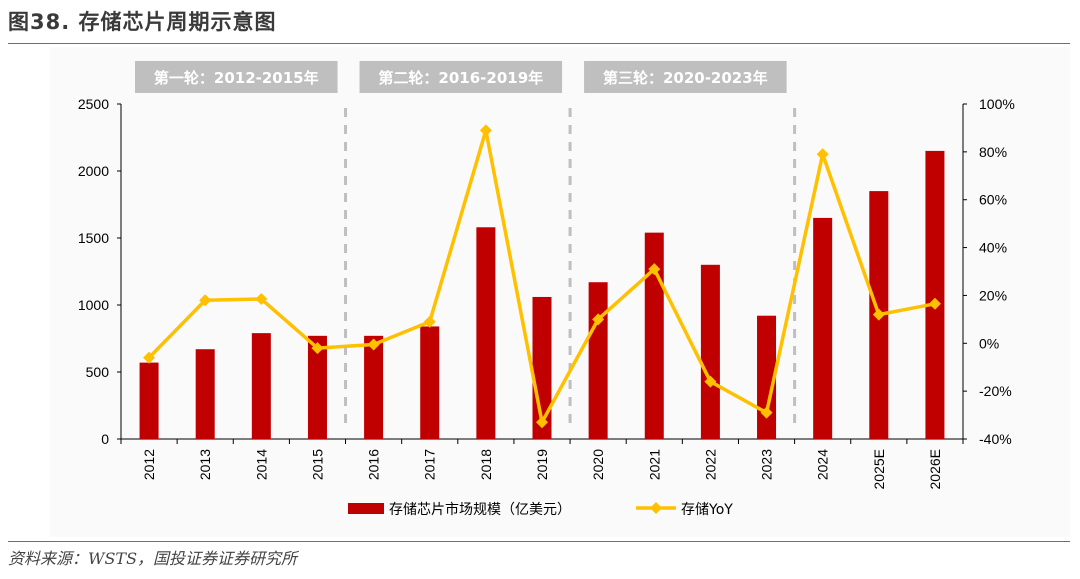 Image resolution: width=1080 pixels, height=579 pixels. I want to click on yoy-point-2021, so click(654, 269).